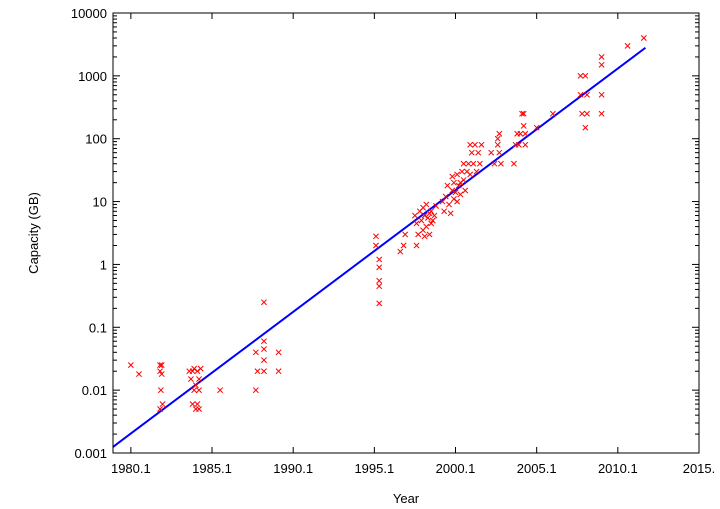  What do you see at coordinates (92, 76) in the screenshot?
I see `y-tick-label: 1000` at bounding box center [92, 76].